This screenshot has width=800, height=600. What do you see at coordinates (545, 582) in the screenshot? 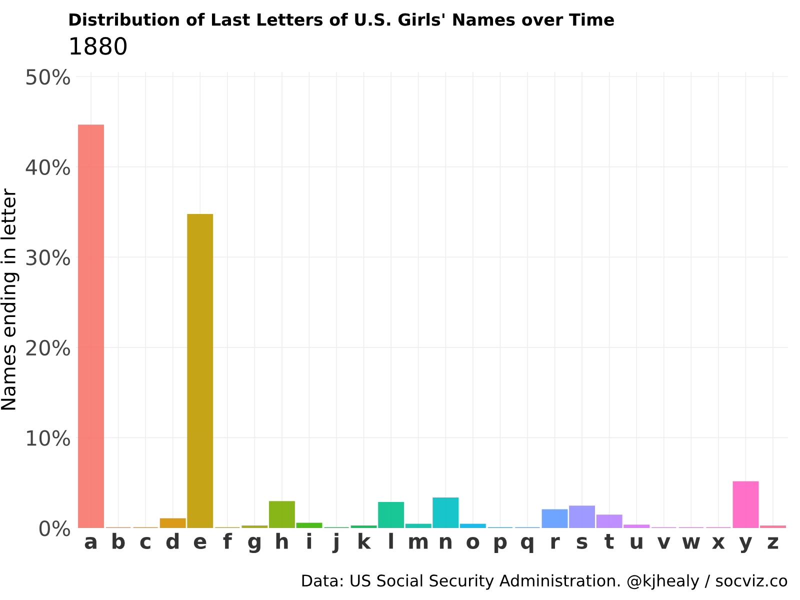
I see `text: Data: US Social Security Administration. @kjhealy / socviz.co` at bounding box center [545, 582].